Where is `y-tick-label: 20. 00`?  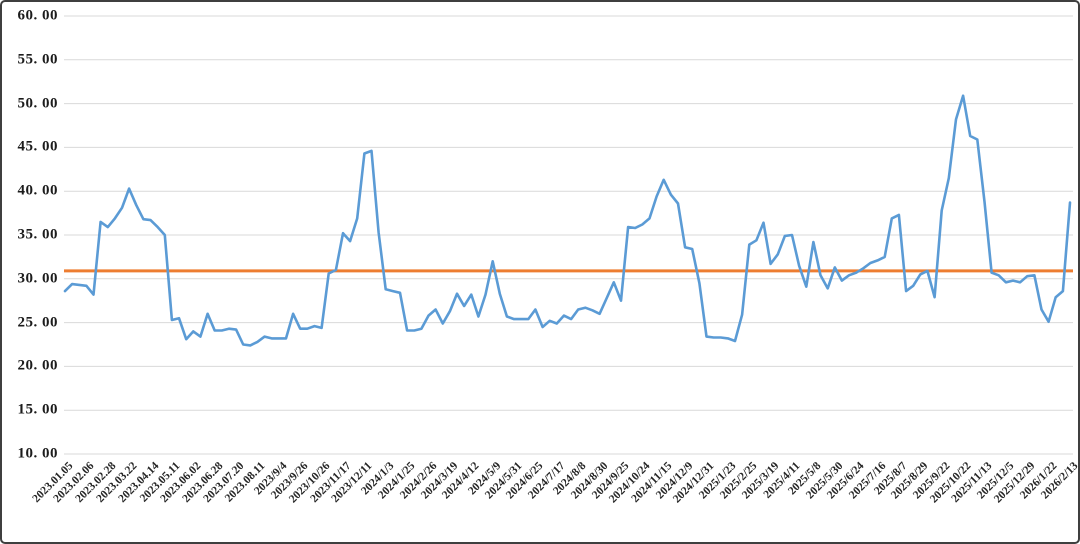 y-tick-label: 20. 00 is located at coordinates (37, 365).